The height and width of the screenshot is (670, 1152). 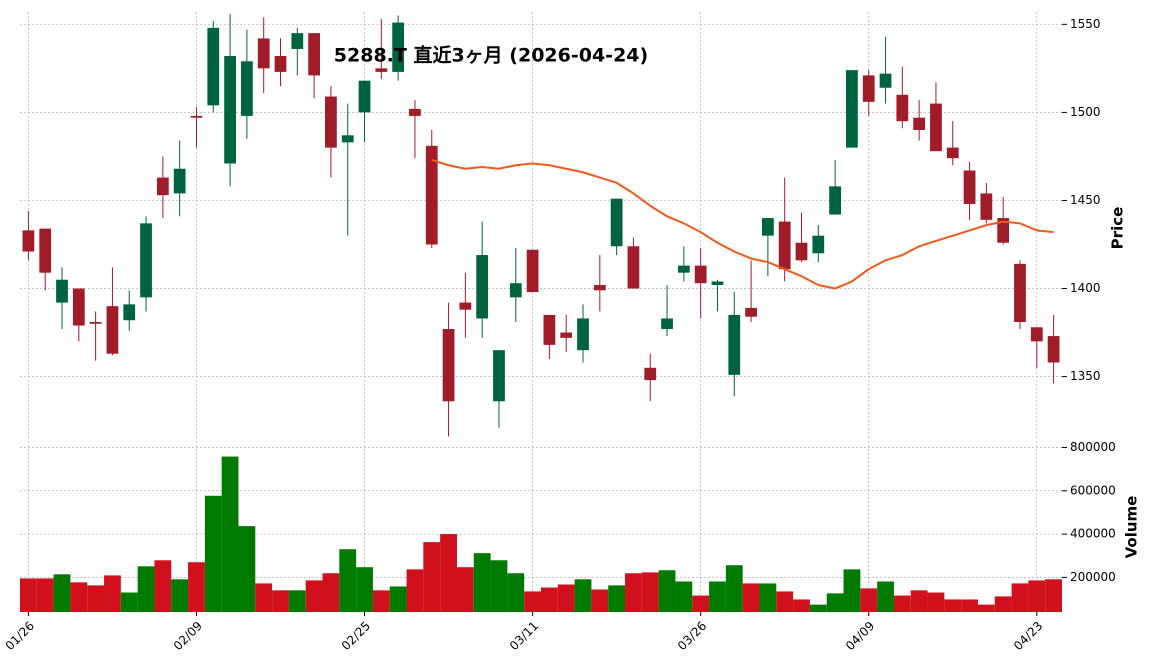 I want to click on volume-tick-label: 800000, so click(x=1093, y=447).